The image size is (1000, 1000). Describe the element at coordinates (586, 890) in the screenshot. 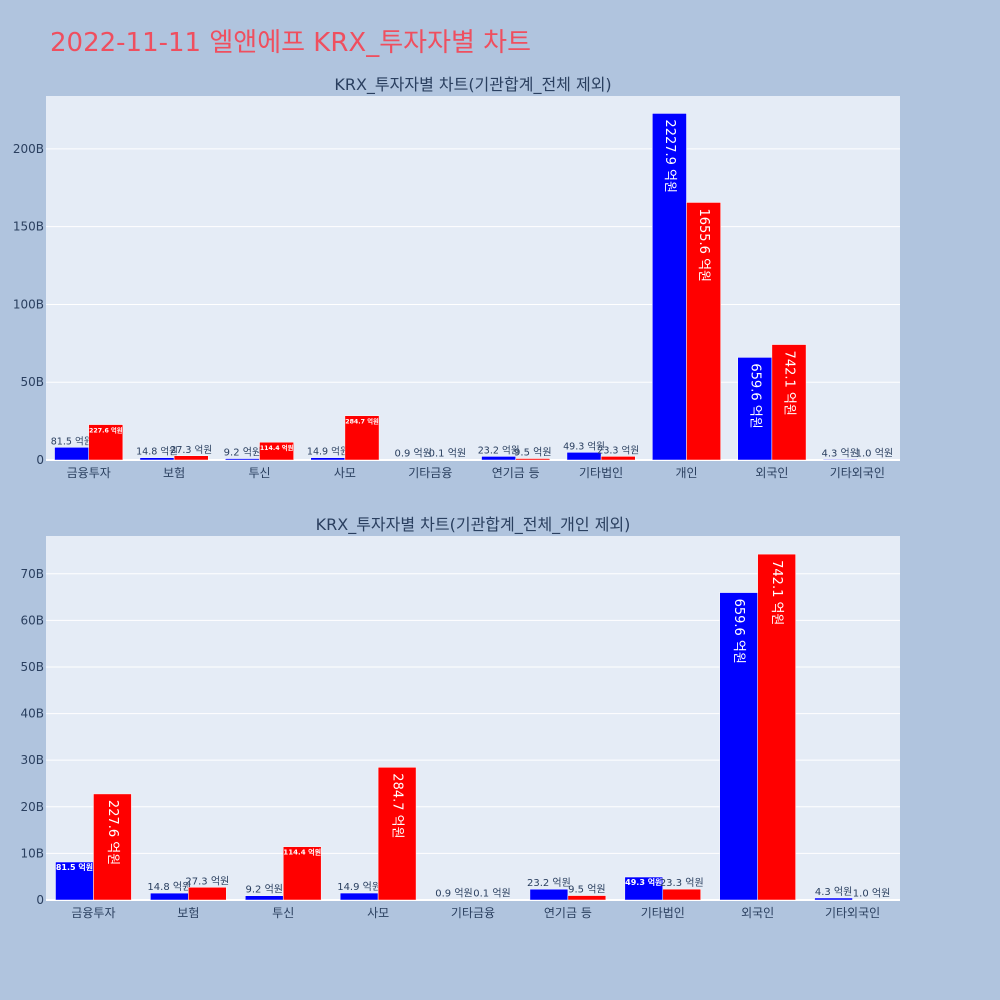

I see `data-label: 9.5 억원` at that location.